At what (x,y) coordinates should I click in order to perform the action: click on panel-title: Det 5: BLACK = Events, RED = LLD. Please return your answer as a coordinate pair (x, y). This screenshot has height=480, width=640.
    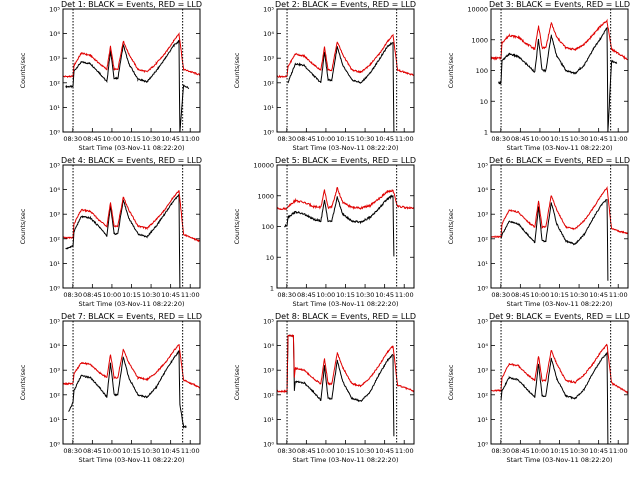
    Looking at the image, I should click on (345, 160).